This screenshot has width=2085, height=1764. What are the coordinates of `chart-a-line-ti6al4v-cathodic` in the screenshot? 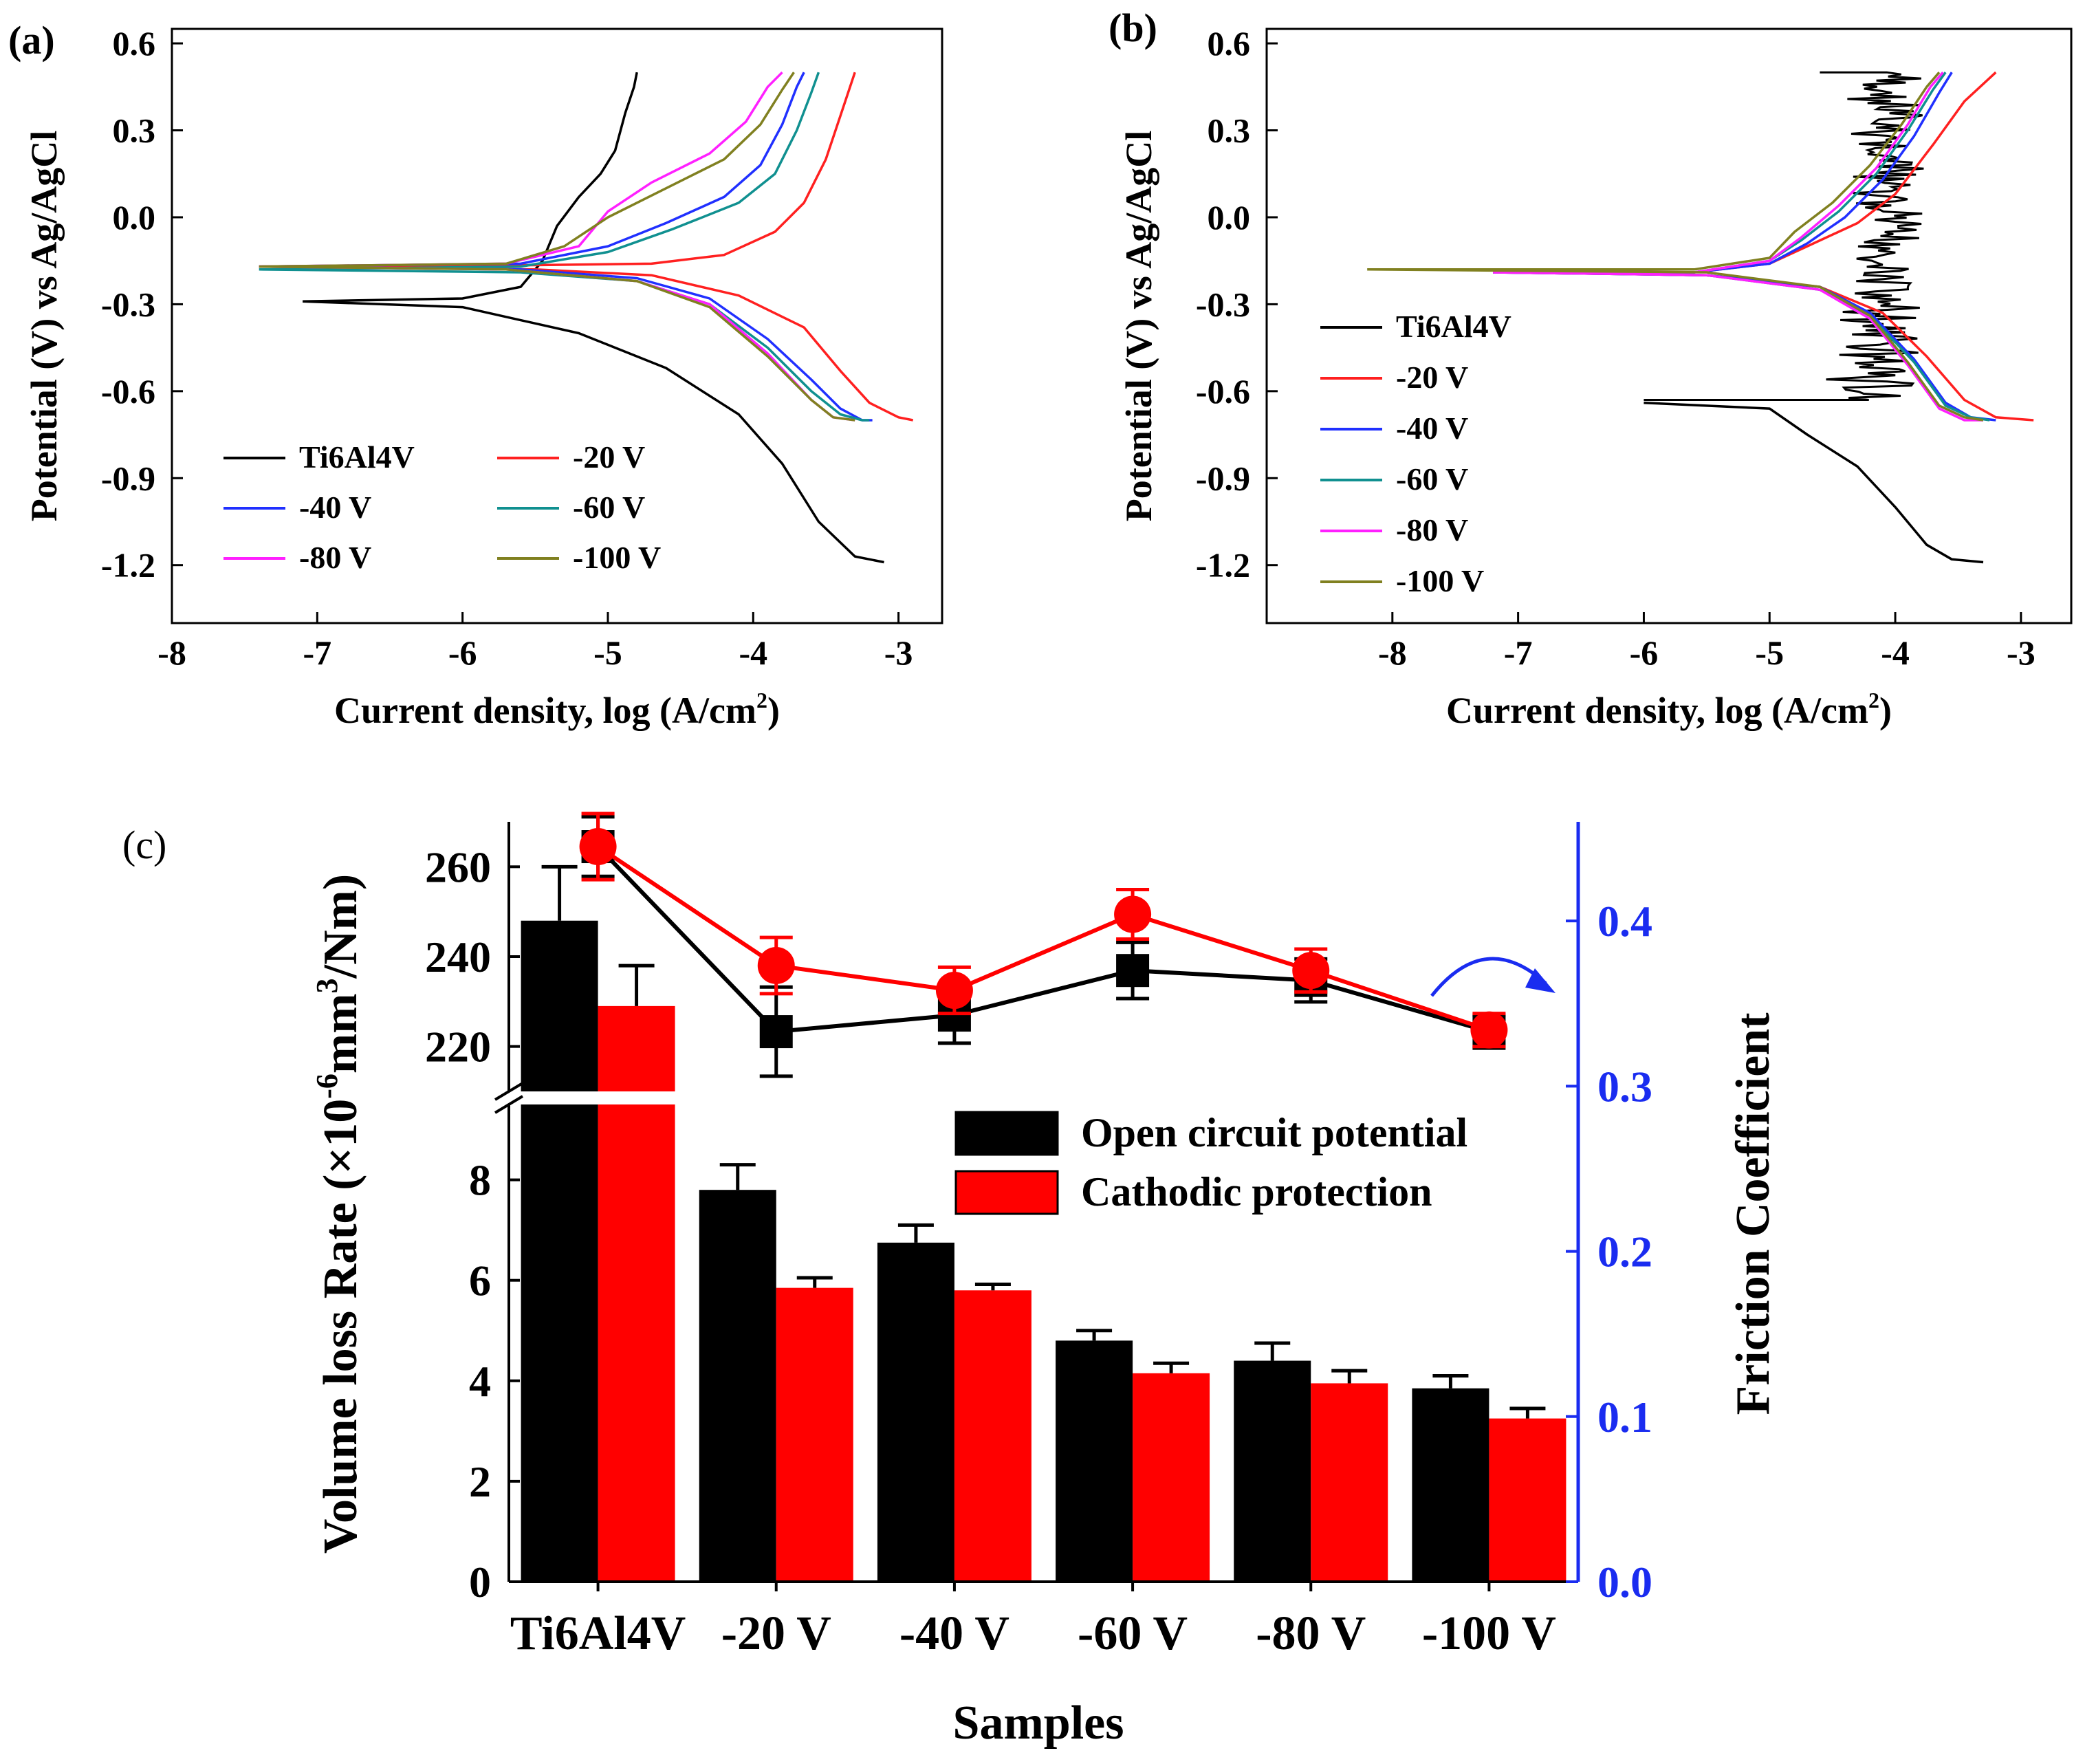 It's located at (593, 432).